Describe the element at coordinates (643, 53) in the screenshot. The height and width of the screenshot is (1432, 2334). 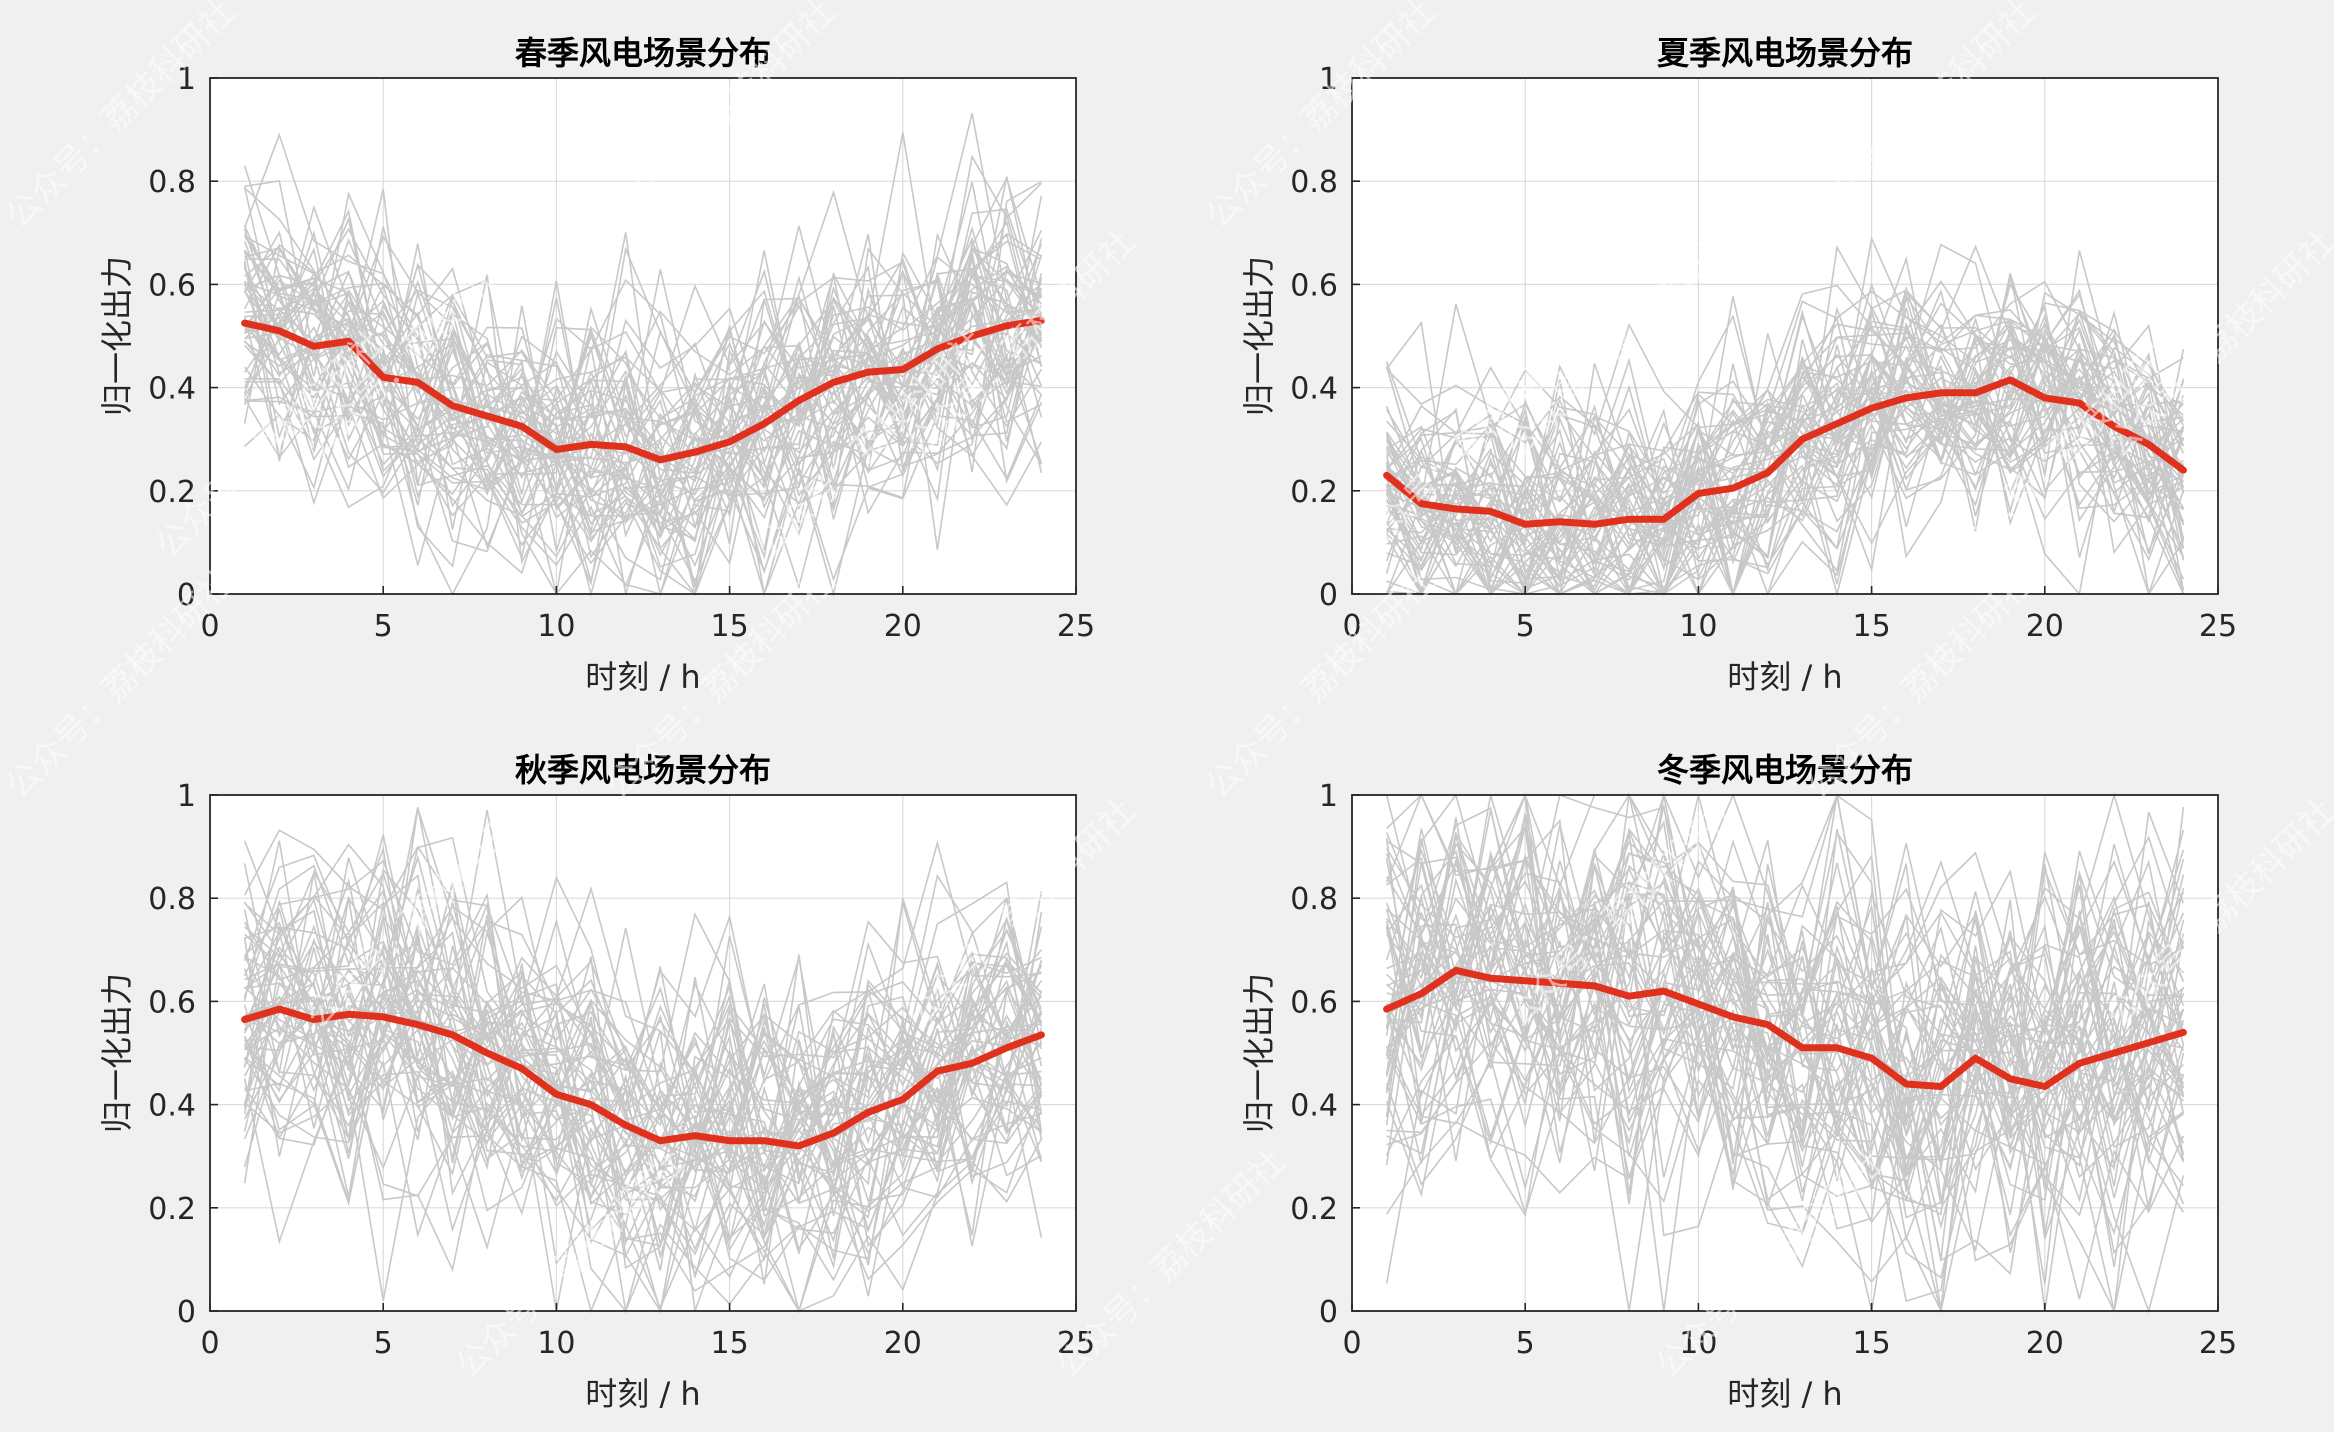
I see `chart-title: 春季风电场景分布` at that location.